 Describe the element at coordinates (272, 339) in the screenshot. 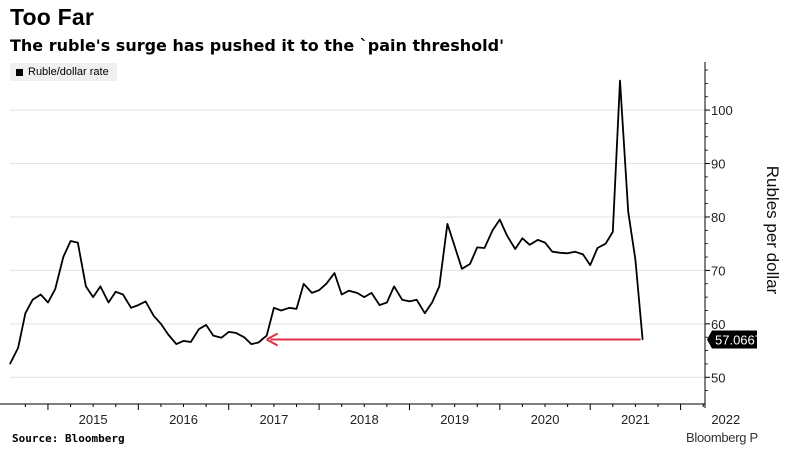

I see `annotation-arrowhead` at that location.